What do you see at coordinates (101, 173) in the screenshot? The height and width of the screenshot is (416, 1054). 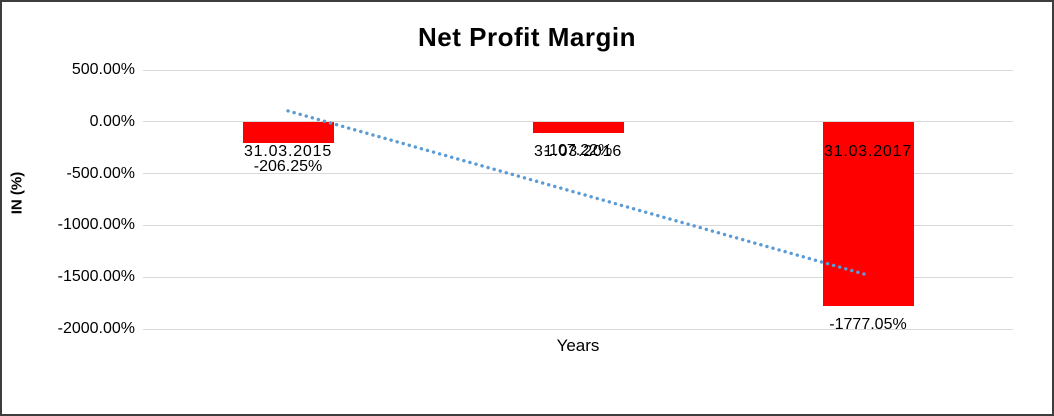 I see `y-tick-label: -500.00%` at bounding box center [101, 173].